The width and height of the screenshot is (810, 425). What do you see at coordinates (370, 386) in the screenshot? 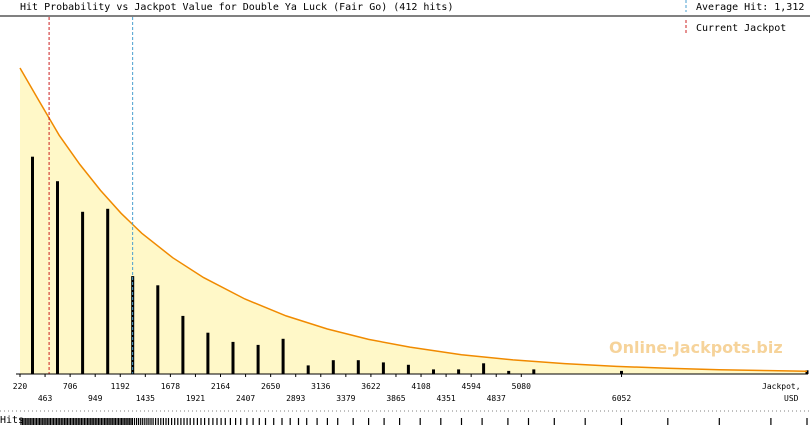
I see `tick-label-upper-7: 3622` at bounding box center [370, 386].